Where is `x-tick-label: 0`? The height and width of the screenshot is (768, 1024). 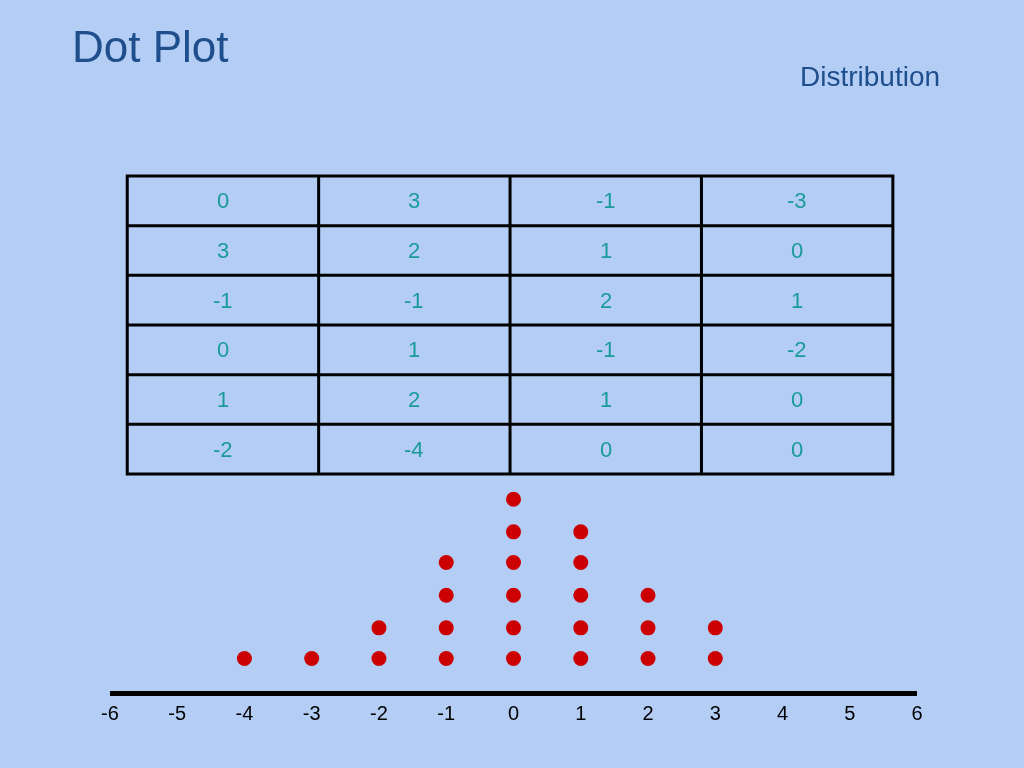
x-tick-label: 0 is located at coordinates (513, 713).